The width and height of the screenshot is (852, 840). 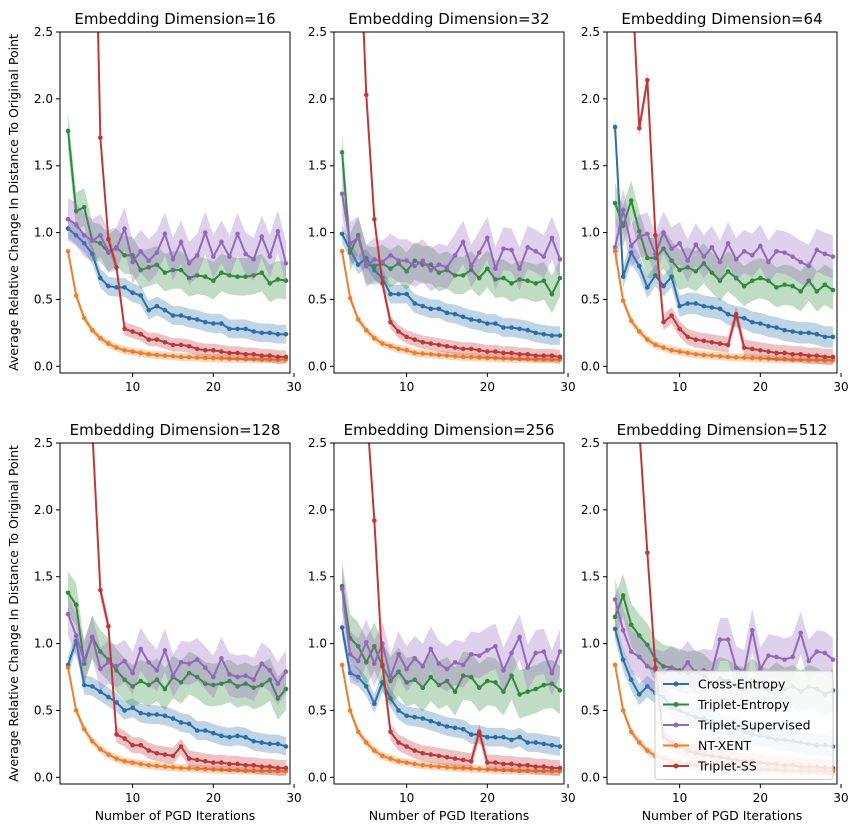 What do you see at coordinates (451, 232) in the screenshot?
I see `line-triplet-supervised` at bounding box center [451, 232].